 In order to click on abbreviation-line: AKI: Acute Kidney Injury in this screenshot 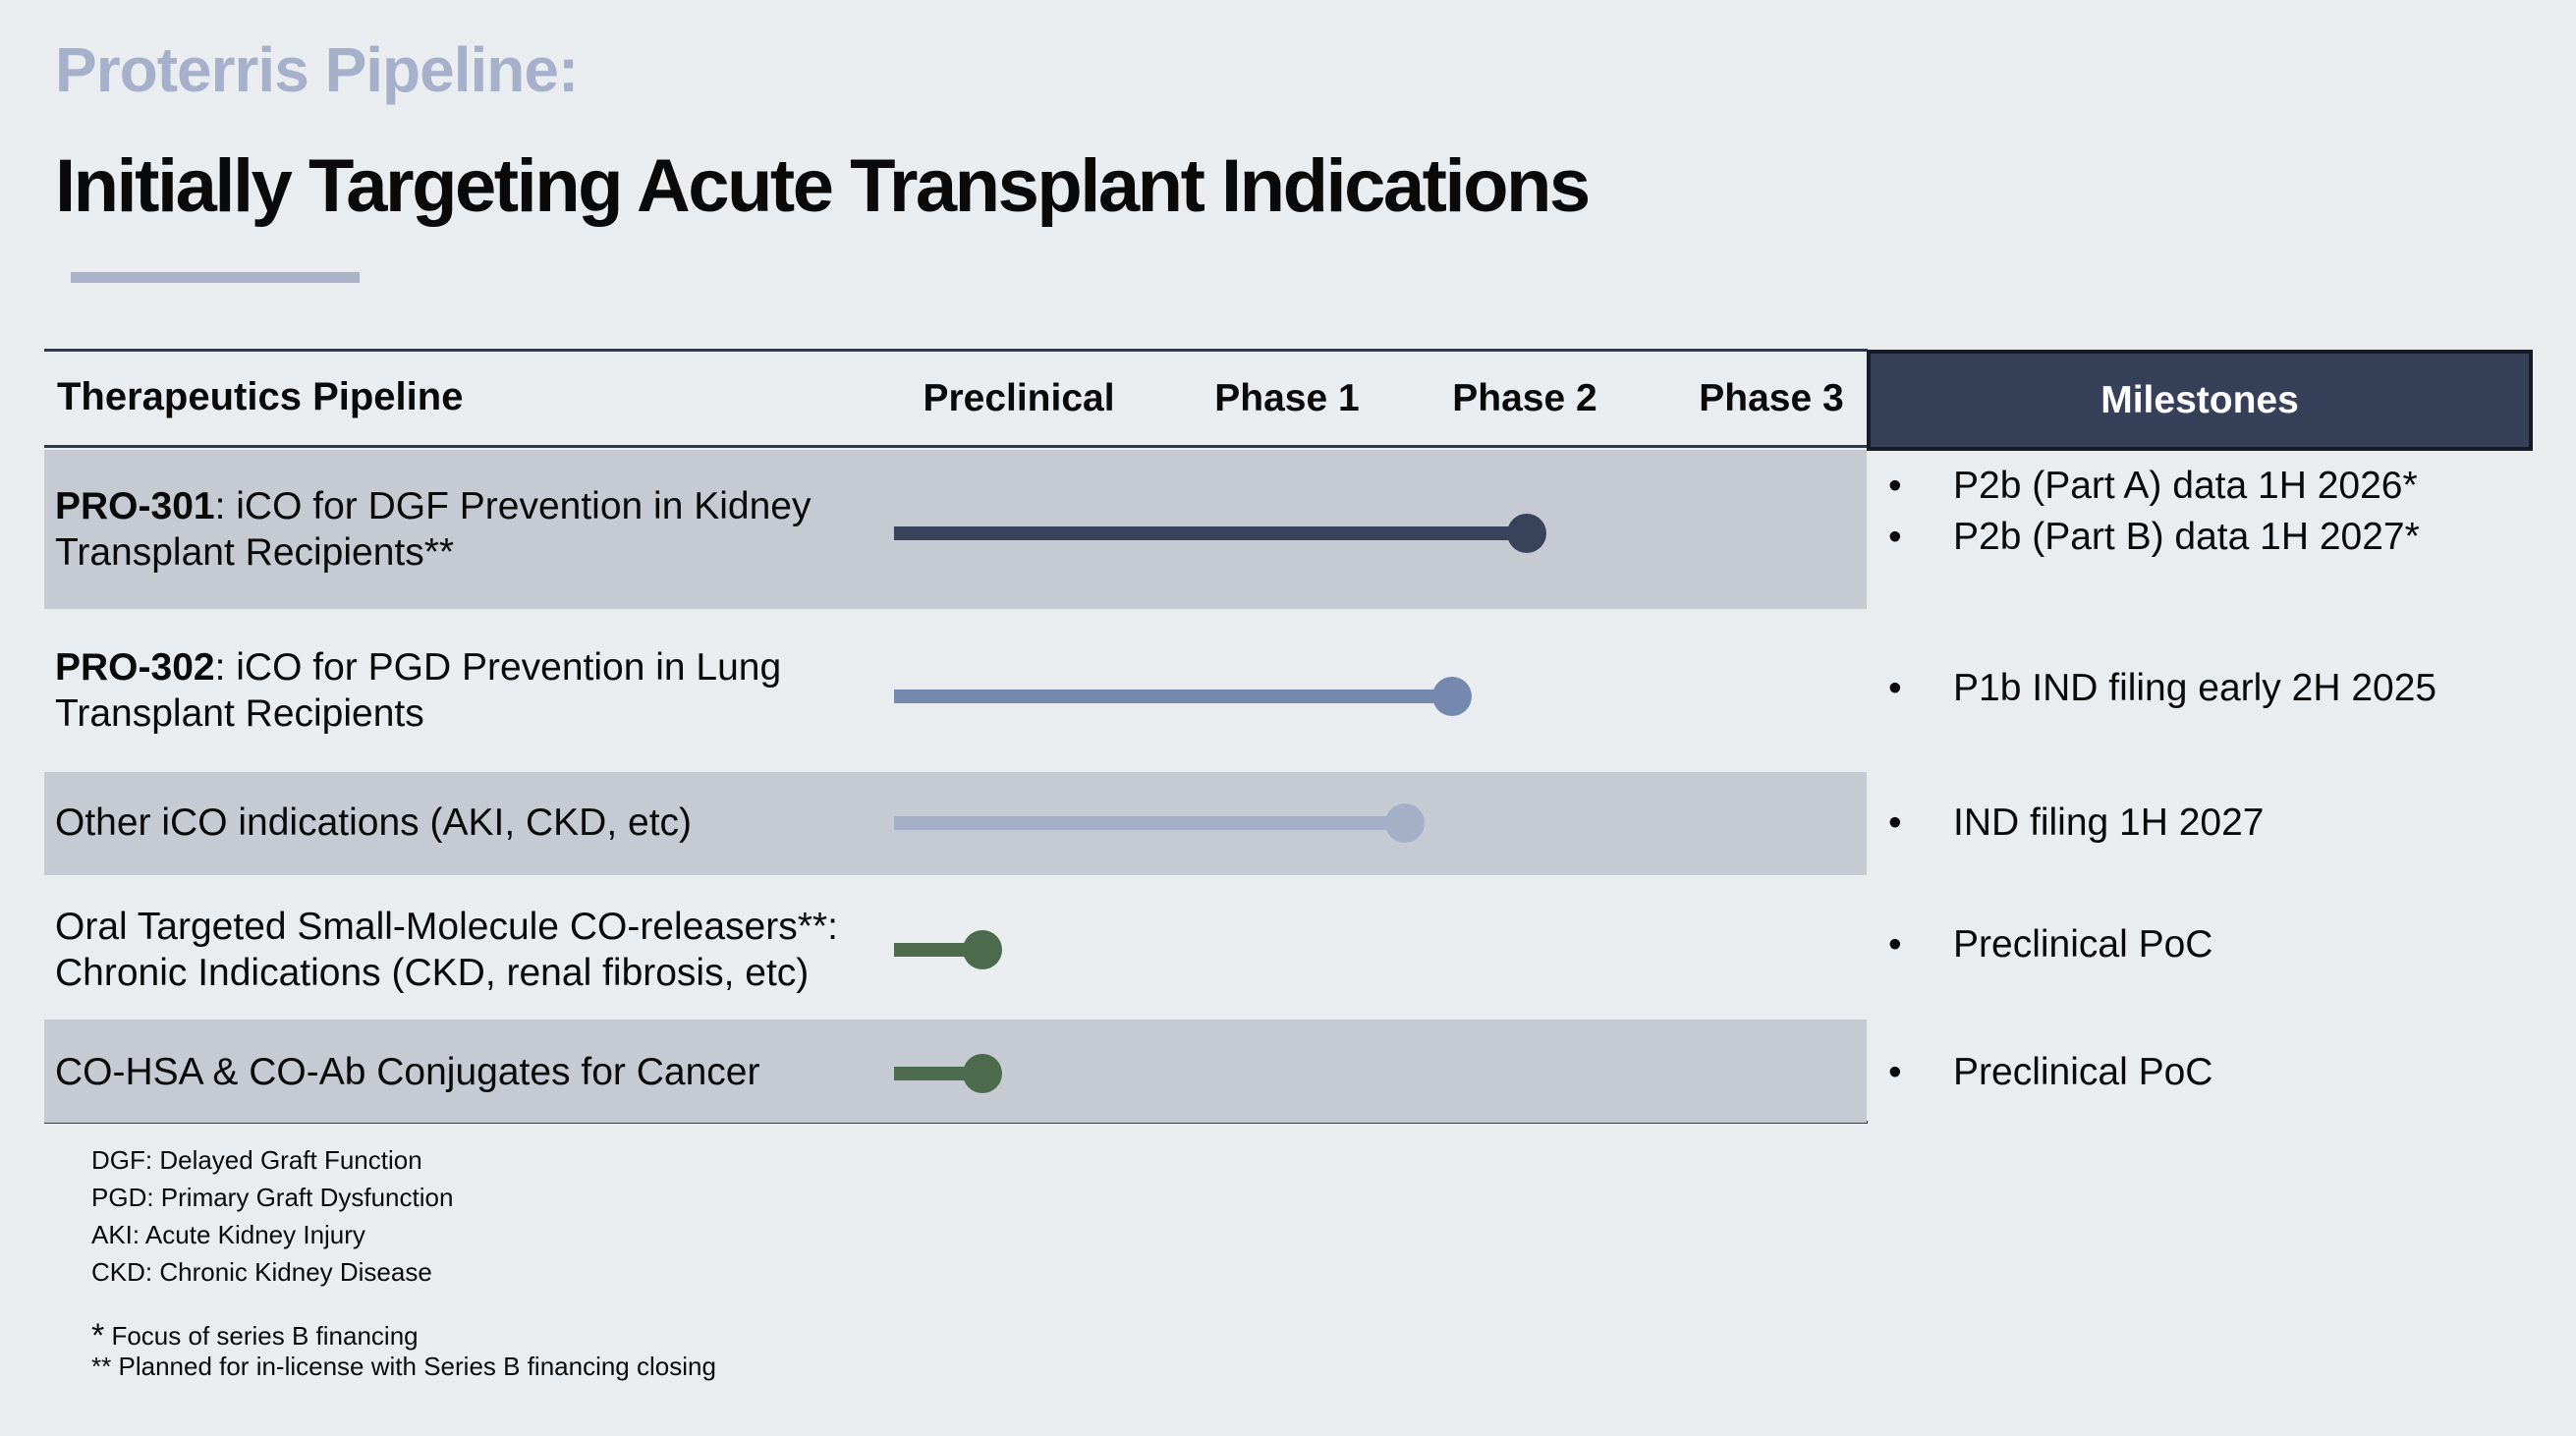, I will do `click(228, 1234)`.